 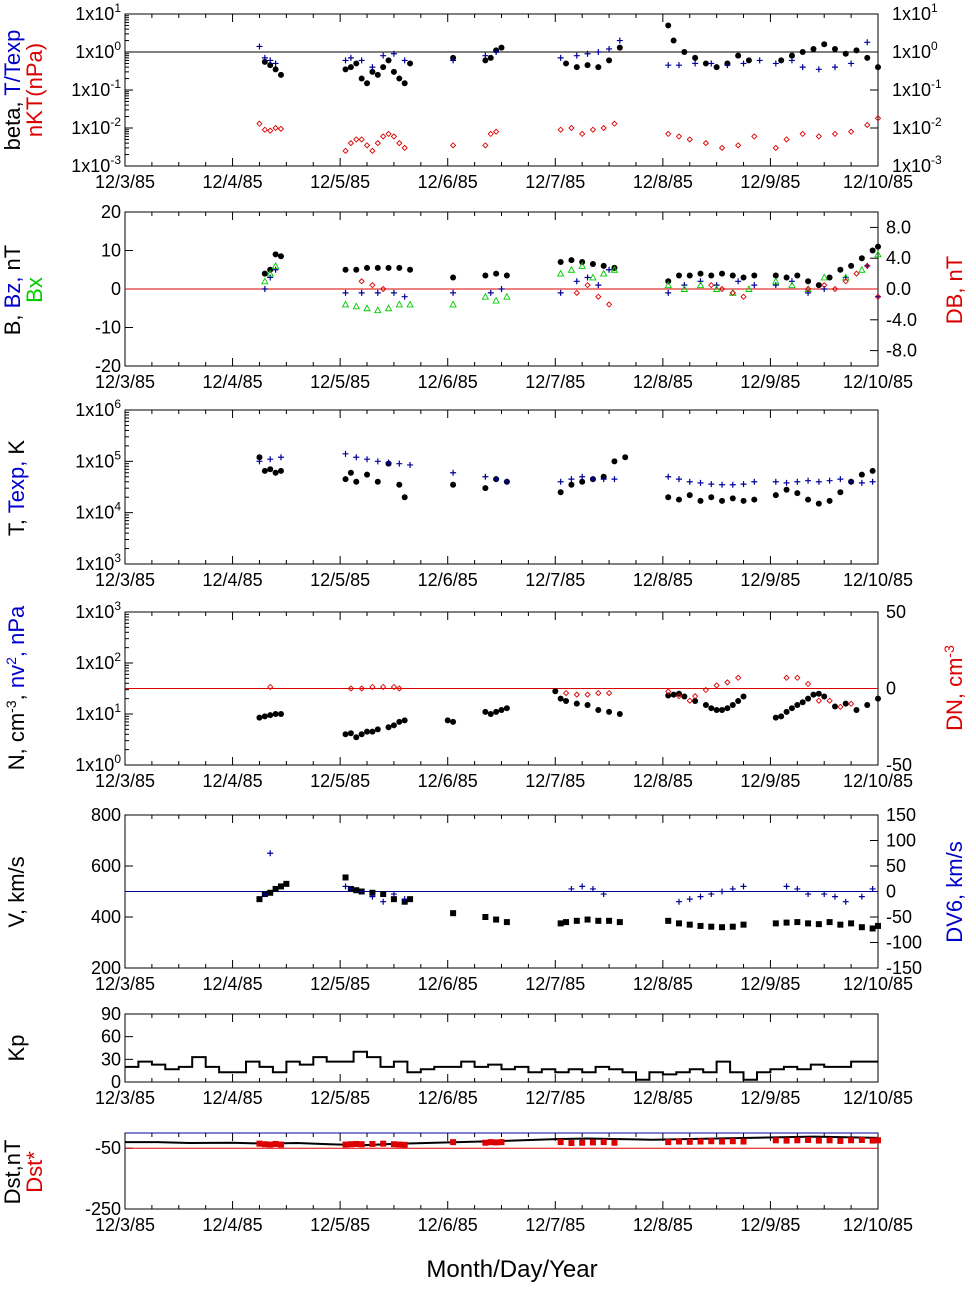 I want to click on y-right-tick-label: 1x10⁻¹, so click(x=917, y=88).